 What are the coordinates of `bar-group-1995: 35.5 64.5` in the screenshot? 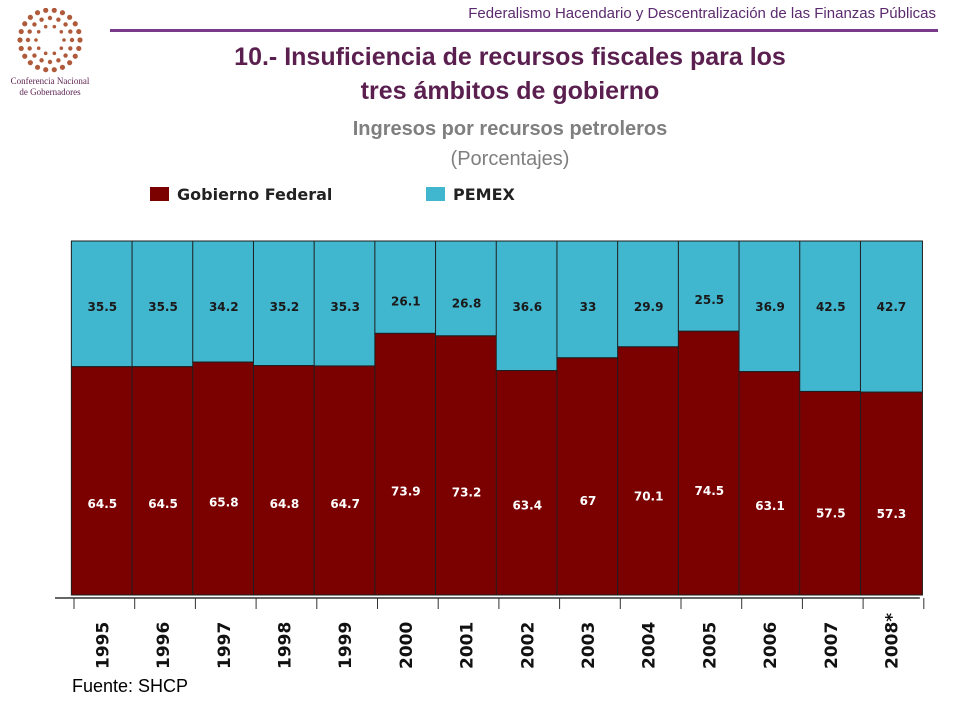 It's located at (102, 418).